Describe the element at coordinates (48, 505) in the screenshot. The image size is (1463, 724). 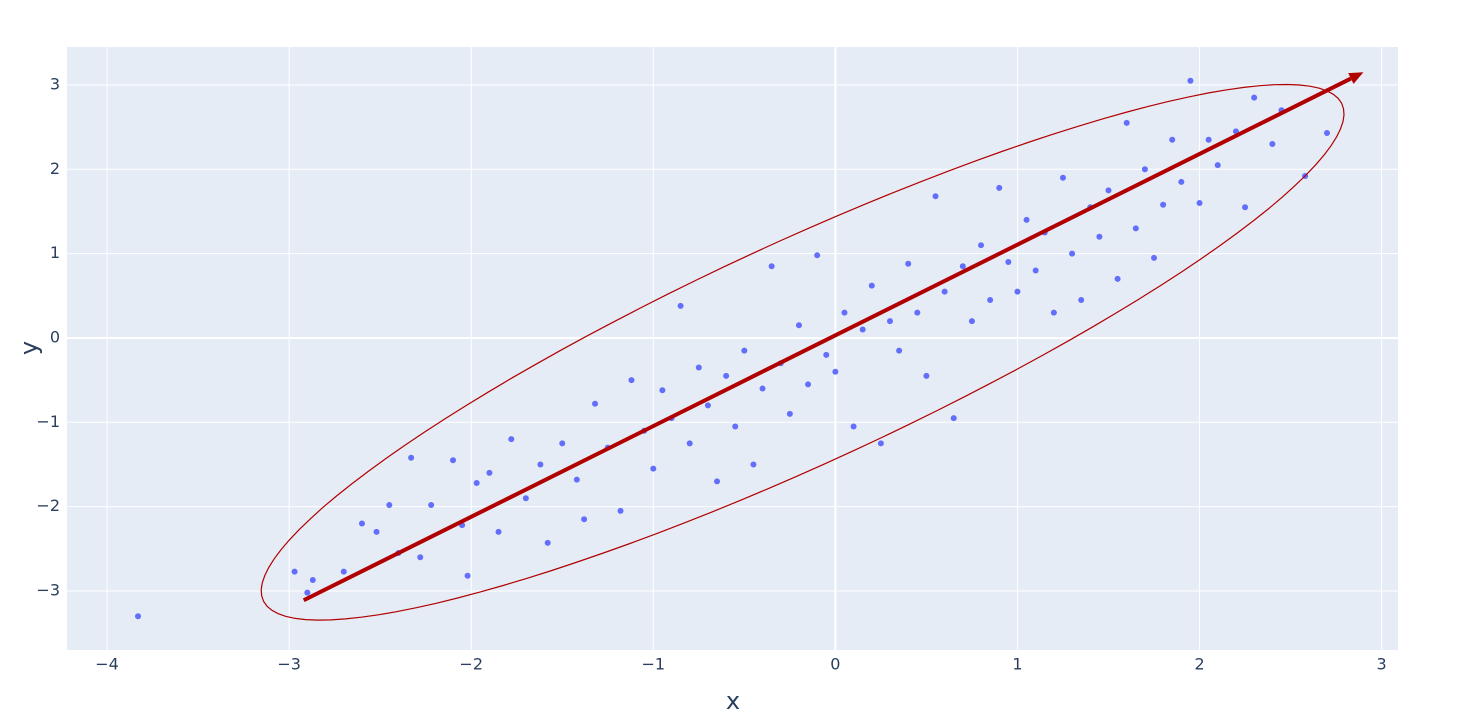
I see `y-tick-label: −2` at that location.